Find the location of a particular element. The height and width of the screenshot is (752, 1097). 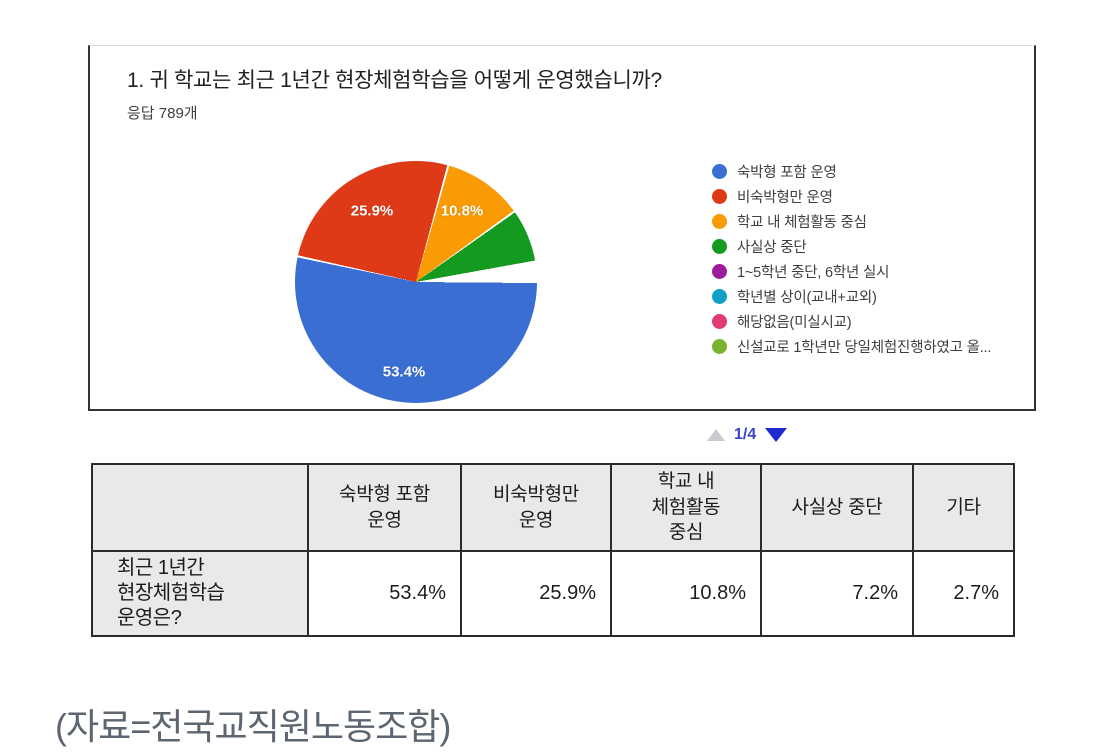

legend-item-label: 학교 내 체험활동 중심 is located at coordinates (802, 223).